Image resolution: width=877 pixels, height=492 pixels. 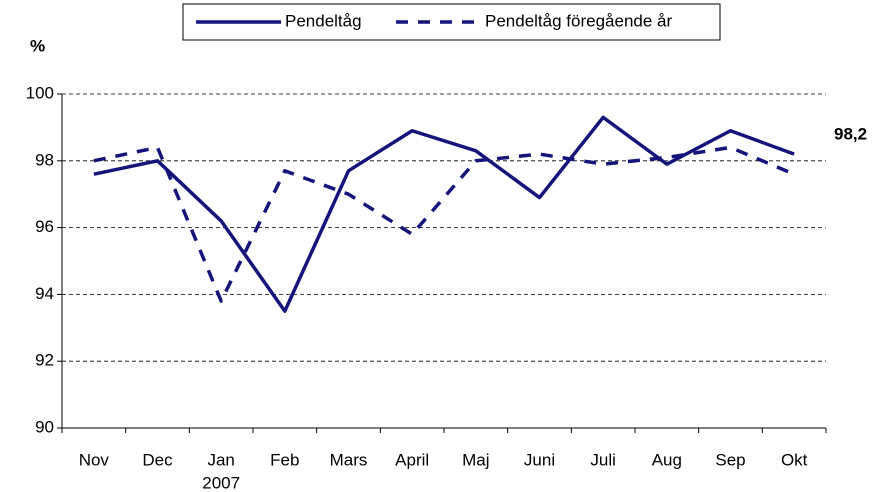 What do you see at coordinates (284, 459) in the screenshot?
I see `x-tick-label: Feb` at bounding box center [284, 459].